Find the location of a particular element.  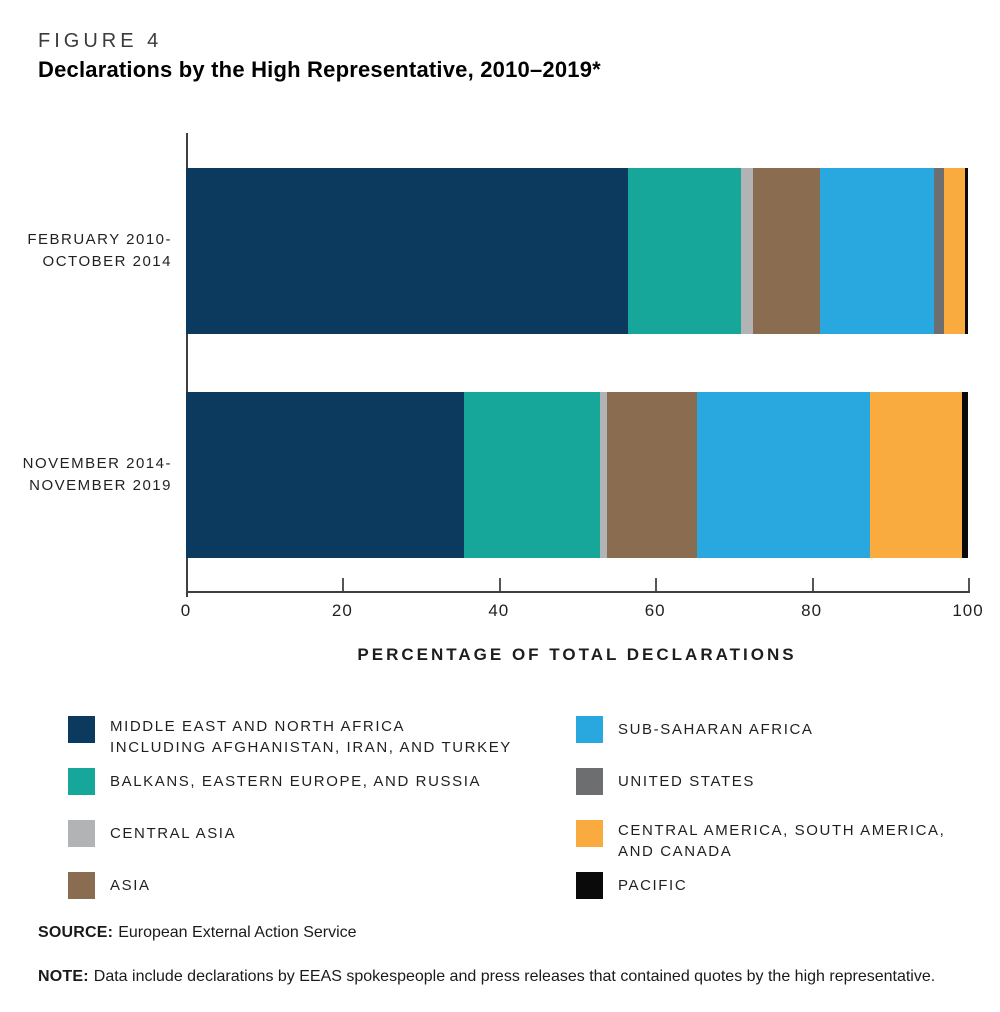

bar-category-label: FEBRUARY 2010- OCTOBER 2014 is located at coordinates (99, 251).